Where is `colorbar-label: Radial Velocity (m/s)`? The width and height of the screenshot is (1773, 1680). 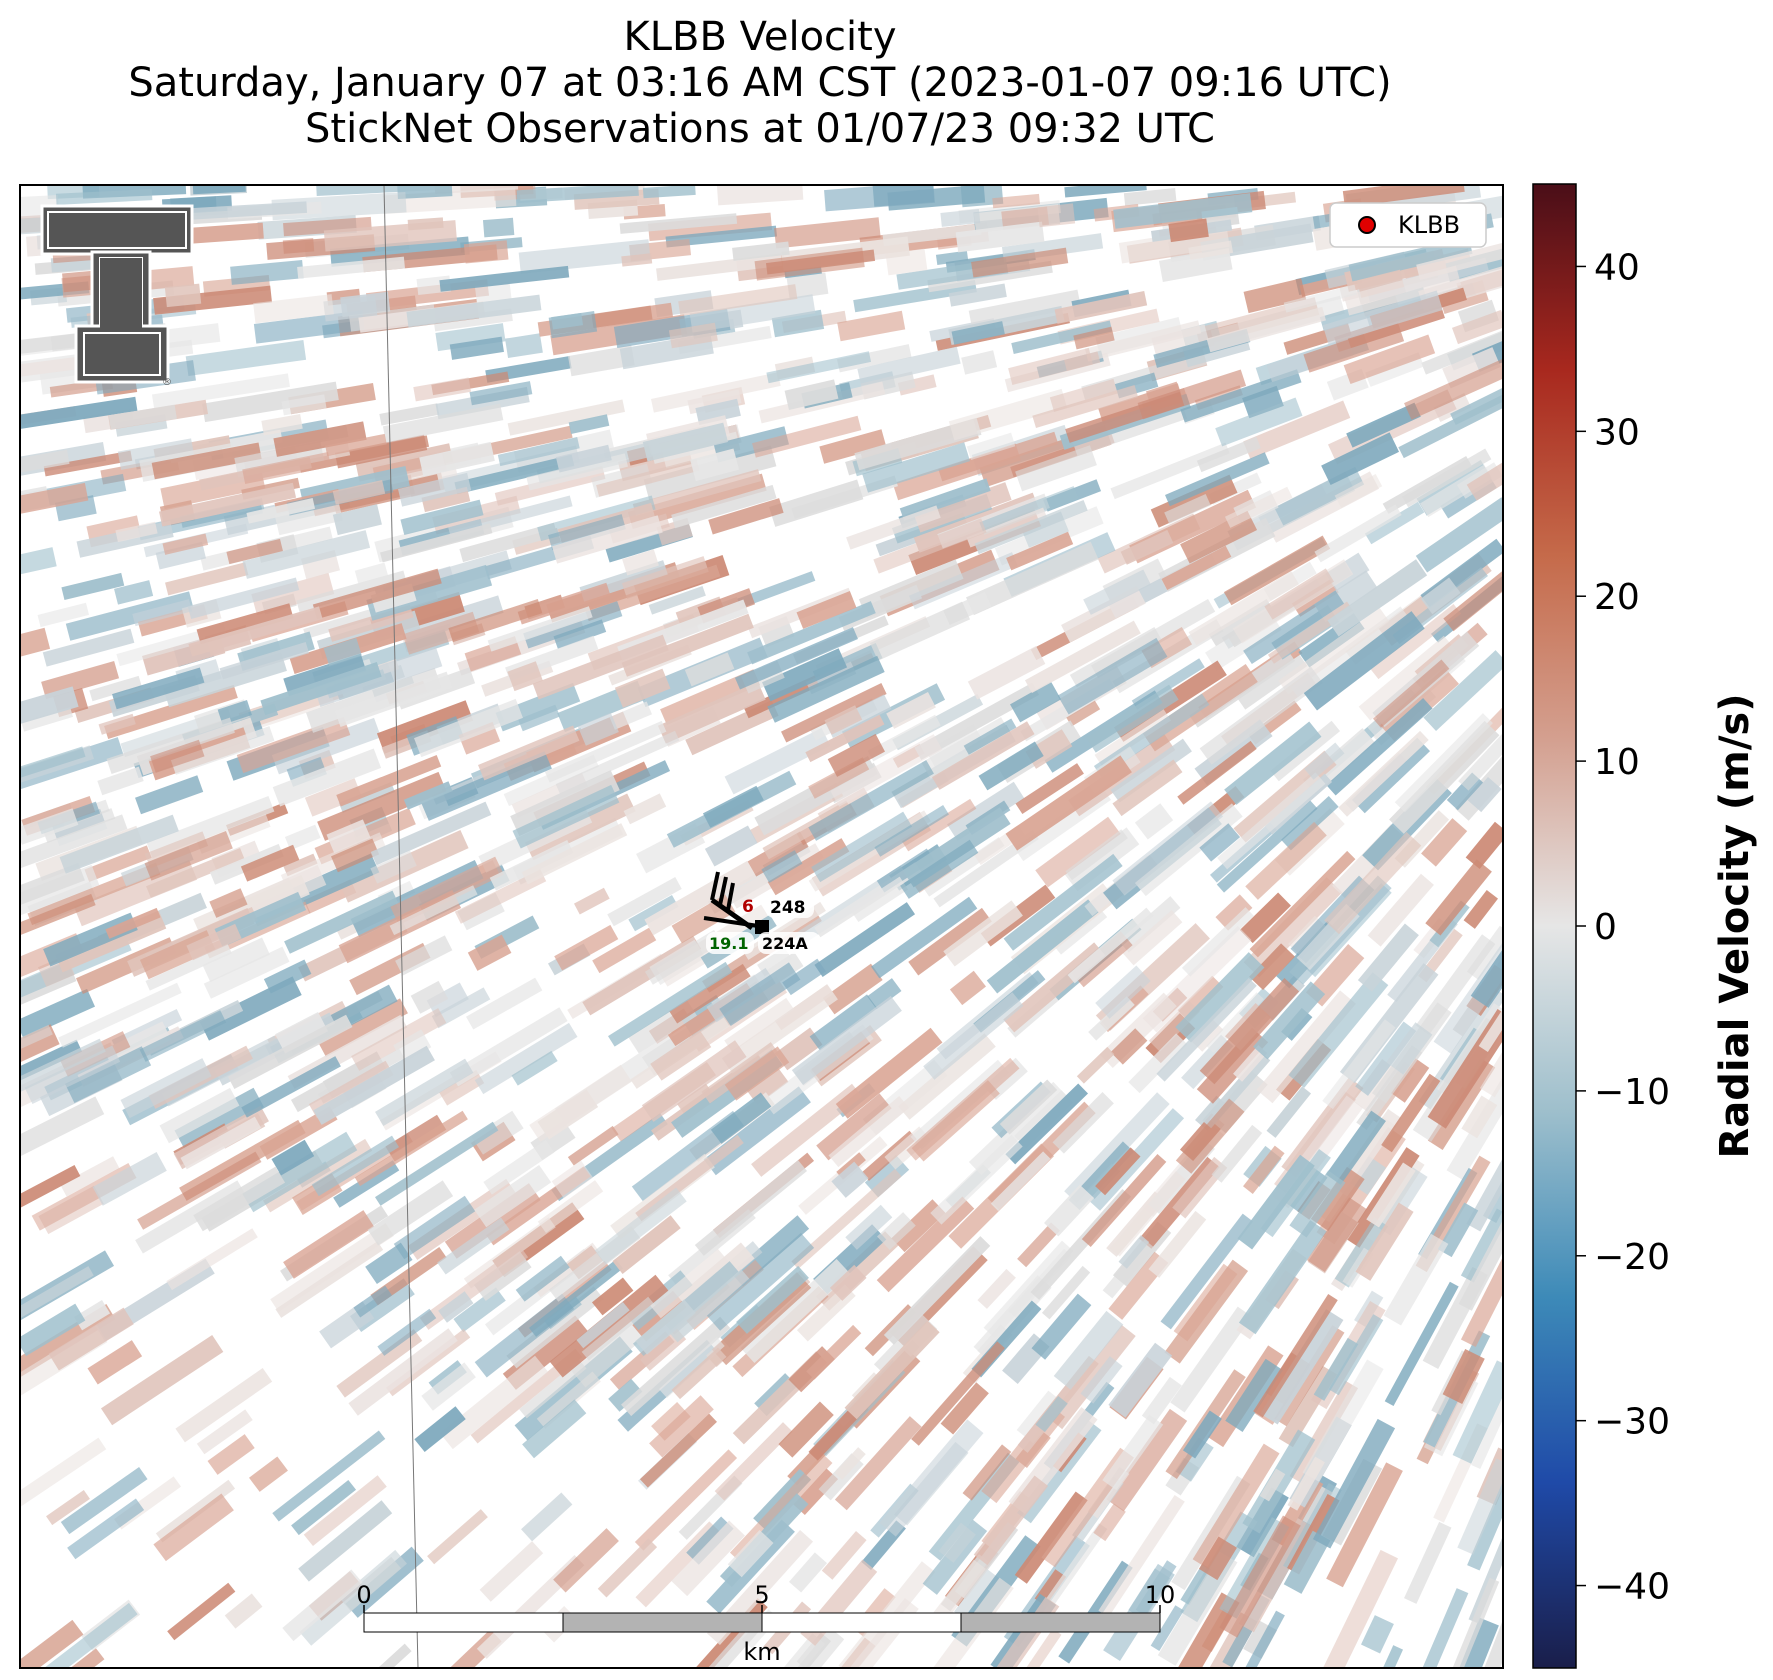
colorbar-label: Radial Velocity (m/s) is located at coordinates (1735, 925).